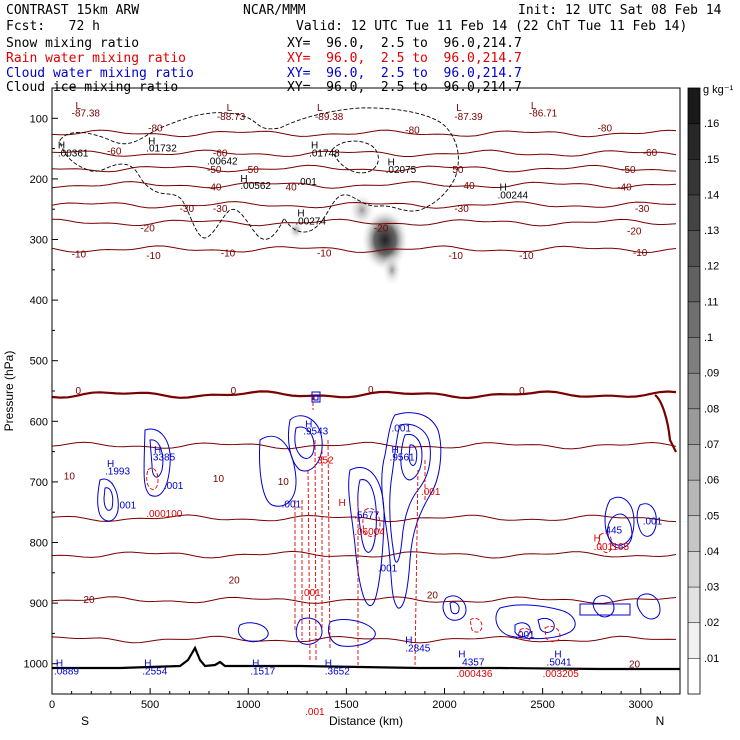  Describe the element at coordinates (711, 267) in the screenshot. I see `colorbar-tick-label: .12` at that location.